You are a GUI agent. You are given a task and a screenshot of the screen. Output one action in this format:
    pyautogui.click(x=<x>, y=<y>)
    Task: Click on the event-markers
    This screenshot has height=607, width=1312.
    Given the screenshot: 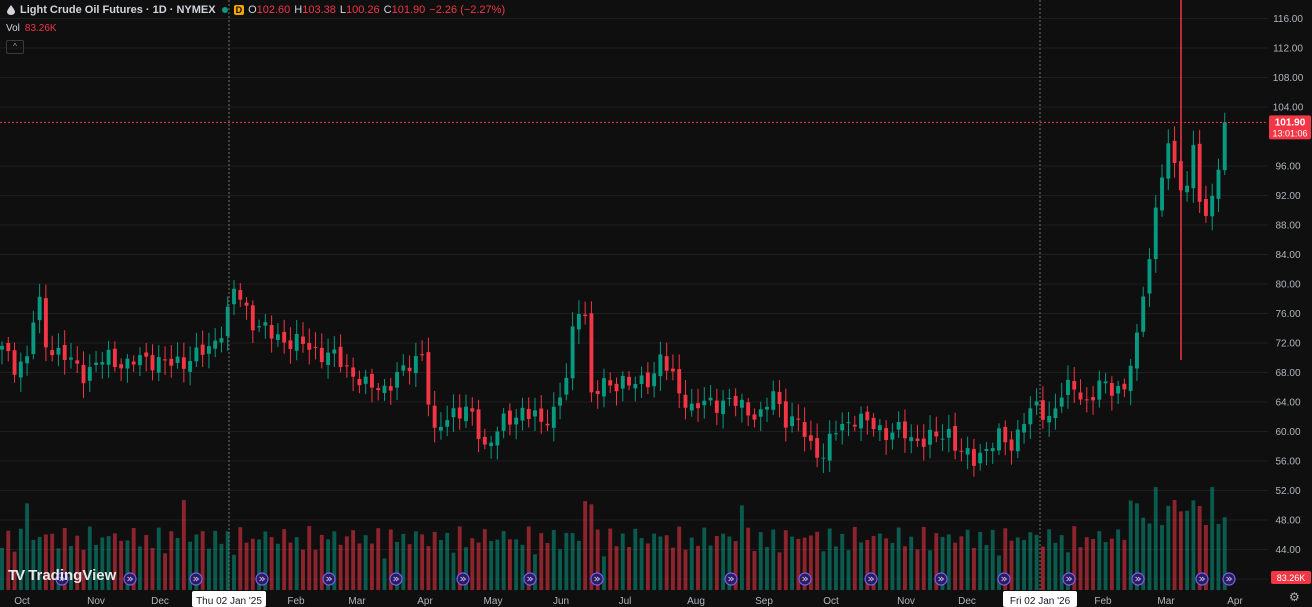 What is the action you would take?
    pyautogui.click(x=645, y=579)
    